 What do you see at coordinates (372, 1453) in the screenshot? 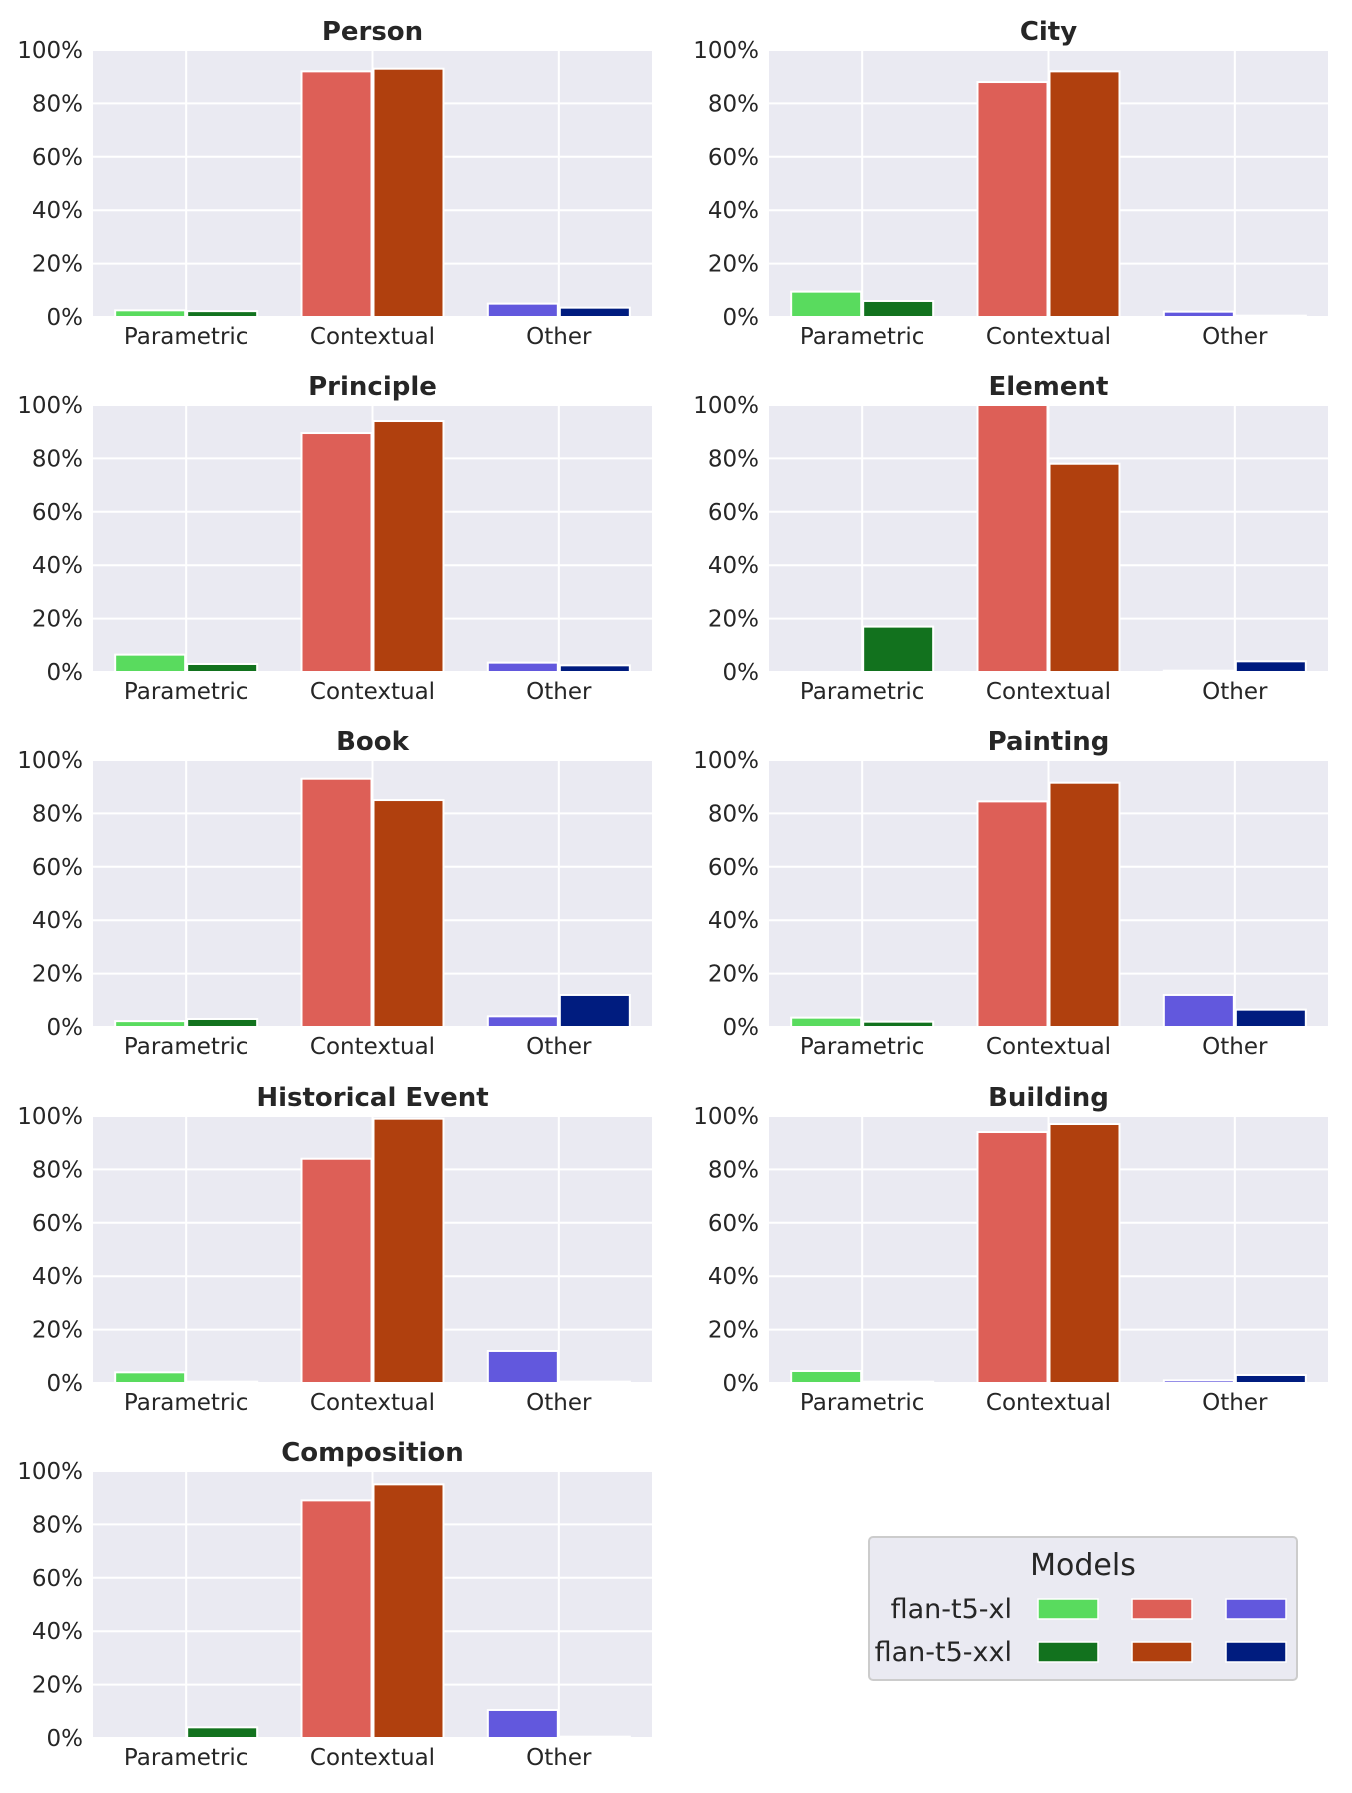
I see `panel-title: Composition` at bounding box center [372, 1453].